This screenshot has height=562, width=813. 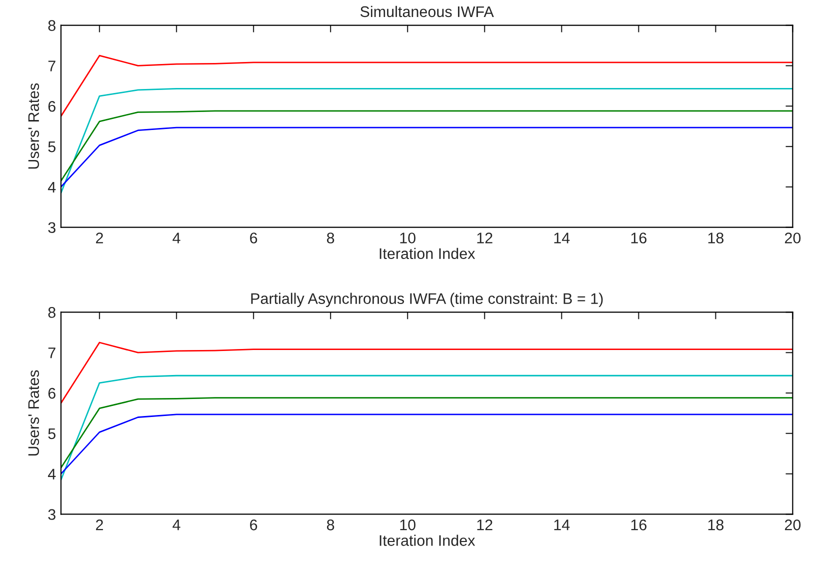 What do you see at coordinates (427, 300) in the screenshot?
I see `chart-title: Partially Asynchronous IWFA (time constraint: B = 1)` at bounding box center [427, 300].